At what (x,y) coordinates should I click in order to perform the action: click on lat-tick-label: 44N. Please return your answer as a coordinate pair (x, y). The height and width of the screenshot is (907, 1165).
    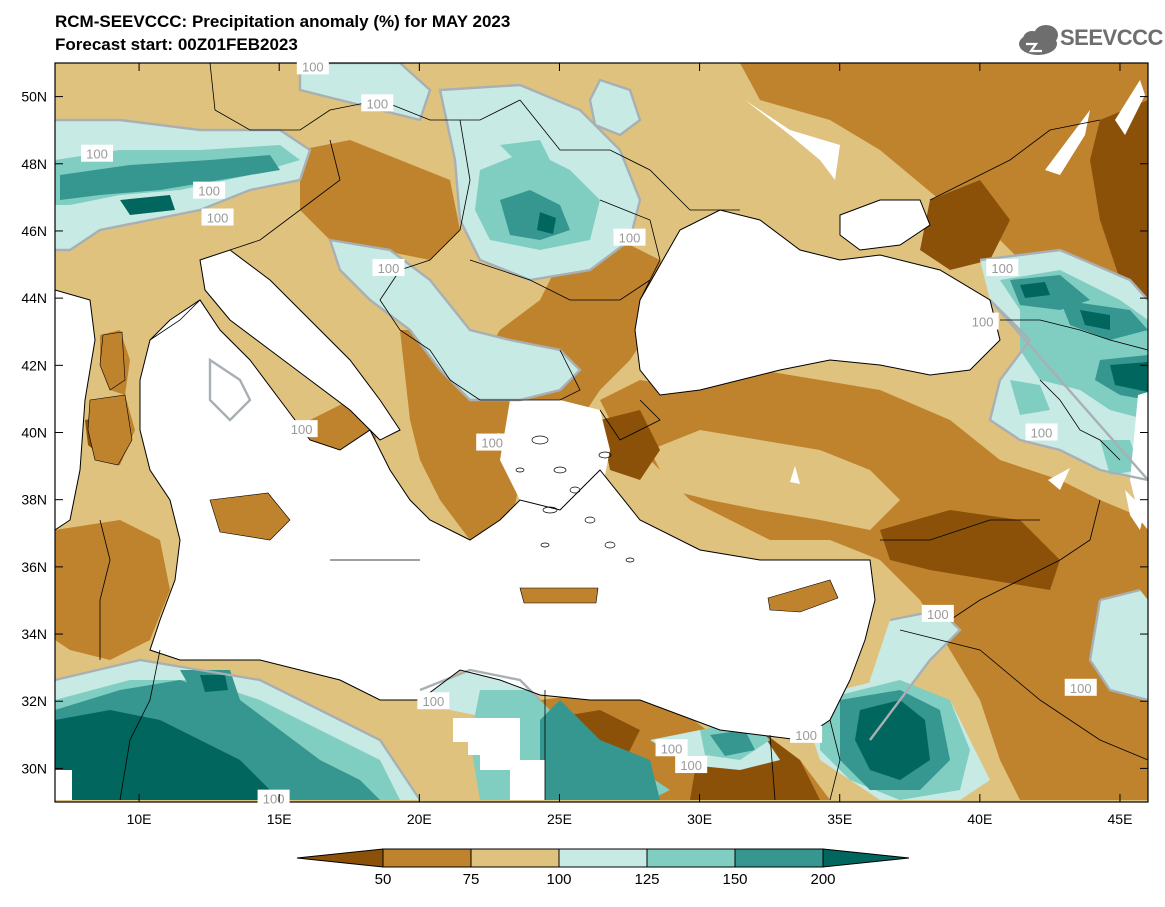
    Looking at the image, I should click on (34, 298).